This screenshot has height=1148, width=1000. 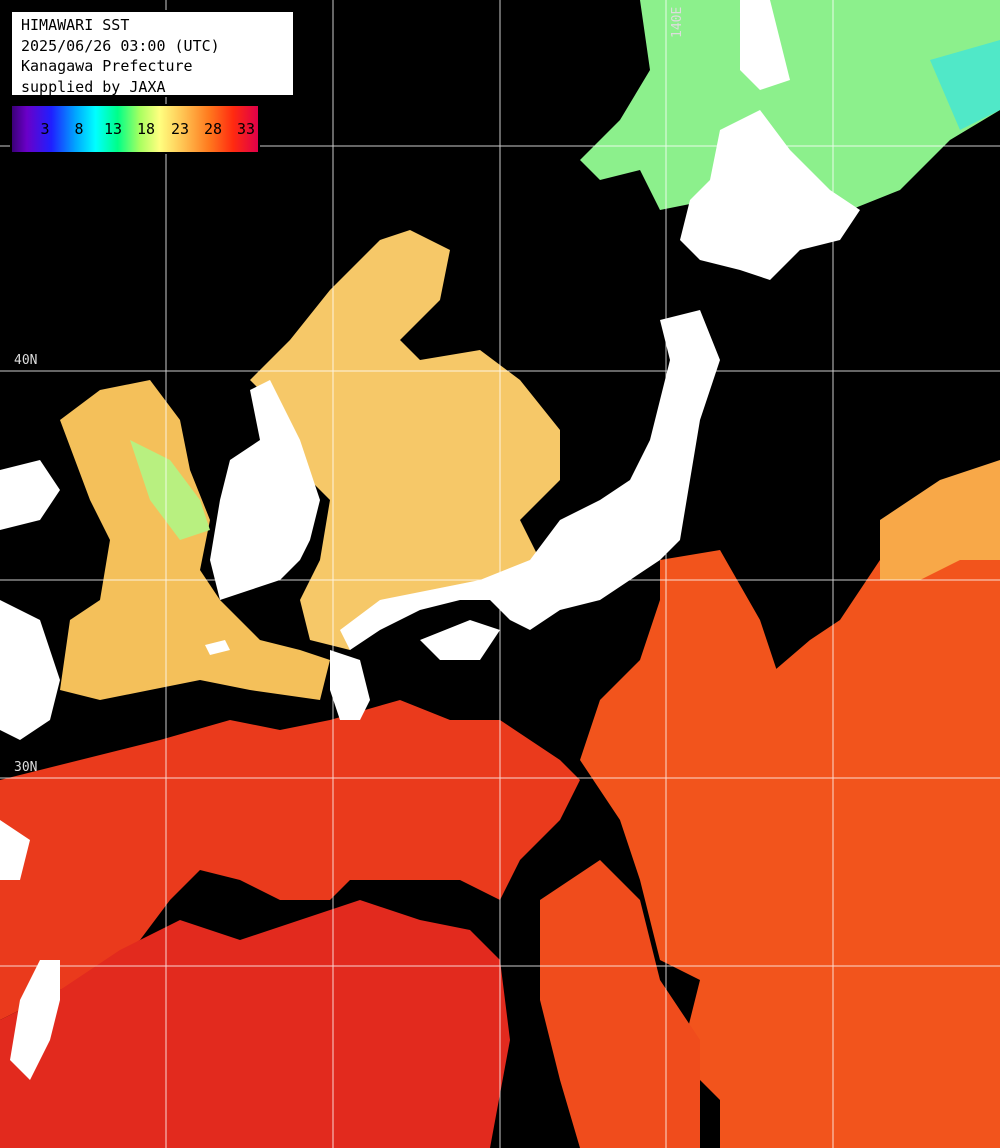 I want to click on info-title: HIMAWARI SST, so click(x=75, y=25).